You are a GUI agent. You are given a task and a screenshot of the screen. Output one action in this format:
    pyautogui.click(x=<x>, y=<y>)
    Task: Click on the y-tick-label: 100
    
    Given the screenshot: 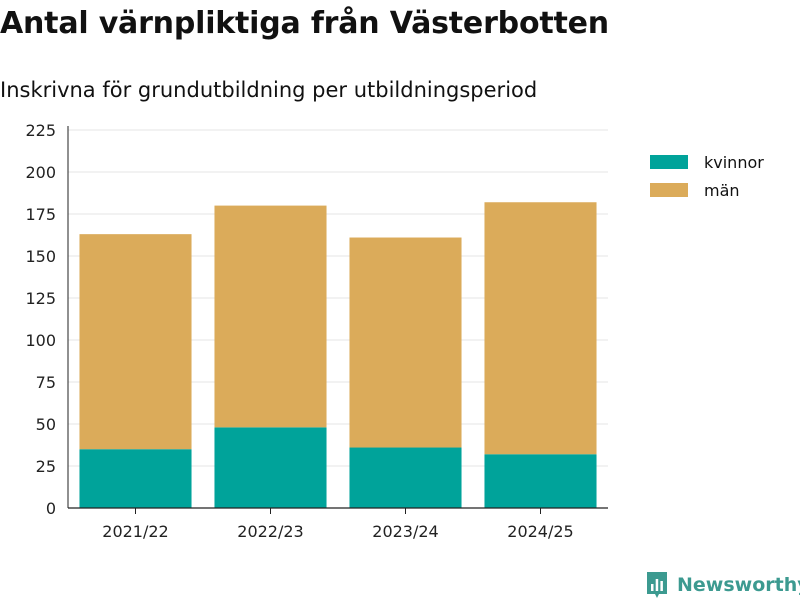 What is the action you would take?
    pyautogui.click(x=40, y=340)
    